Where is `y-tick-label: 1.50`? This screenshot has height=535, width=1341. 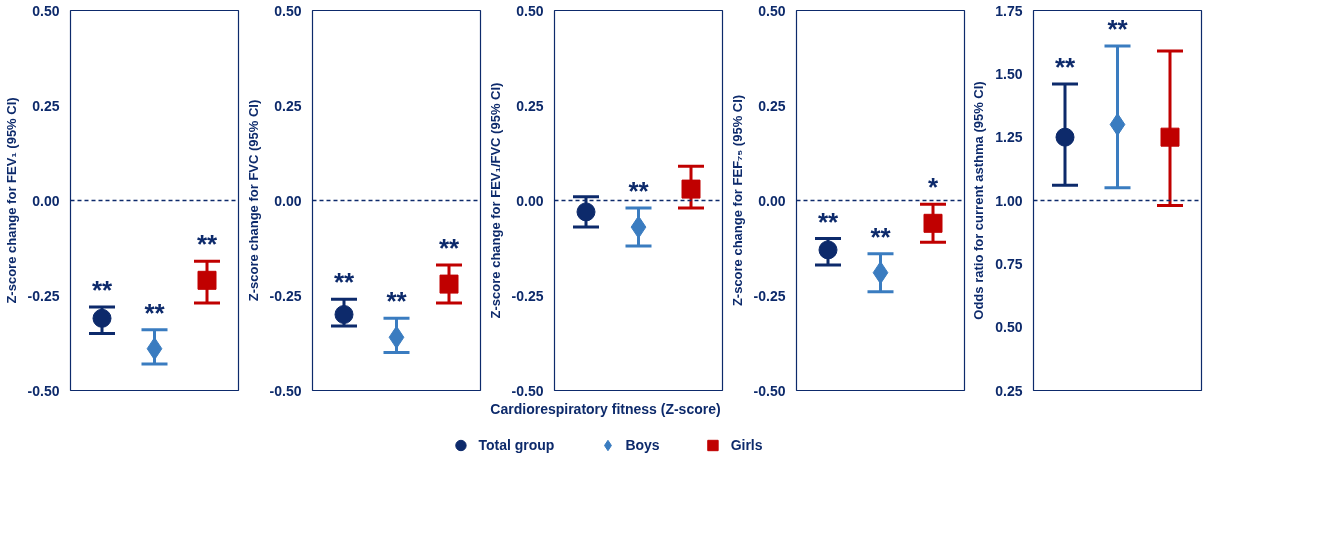
y-tick-label: 1.50 is located at coordinates (1009, 73).